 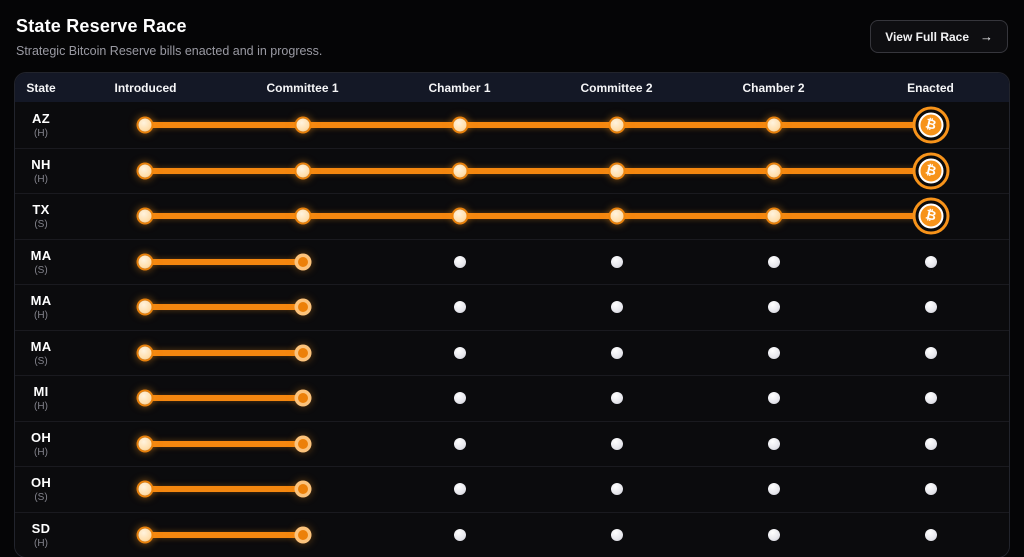 What do you see at coordinates (930, 87) in the screenshot?
I see `column-header-enacted: Enacted` at bounding box center [930, 87].